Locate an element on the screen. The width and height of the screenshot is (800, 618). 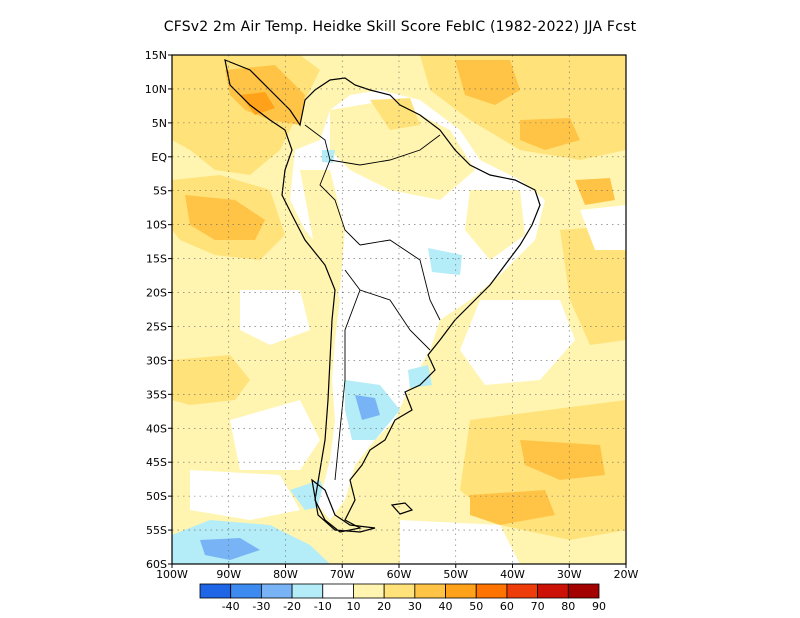
hotspot-atlantic-eq is located at coordinates (550, 134).